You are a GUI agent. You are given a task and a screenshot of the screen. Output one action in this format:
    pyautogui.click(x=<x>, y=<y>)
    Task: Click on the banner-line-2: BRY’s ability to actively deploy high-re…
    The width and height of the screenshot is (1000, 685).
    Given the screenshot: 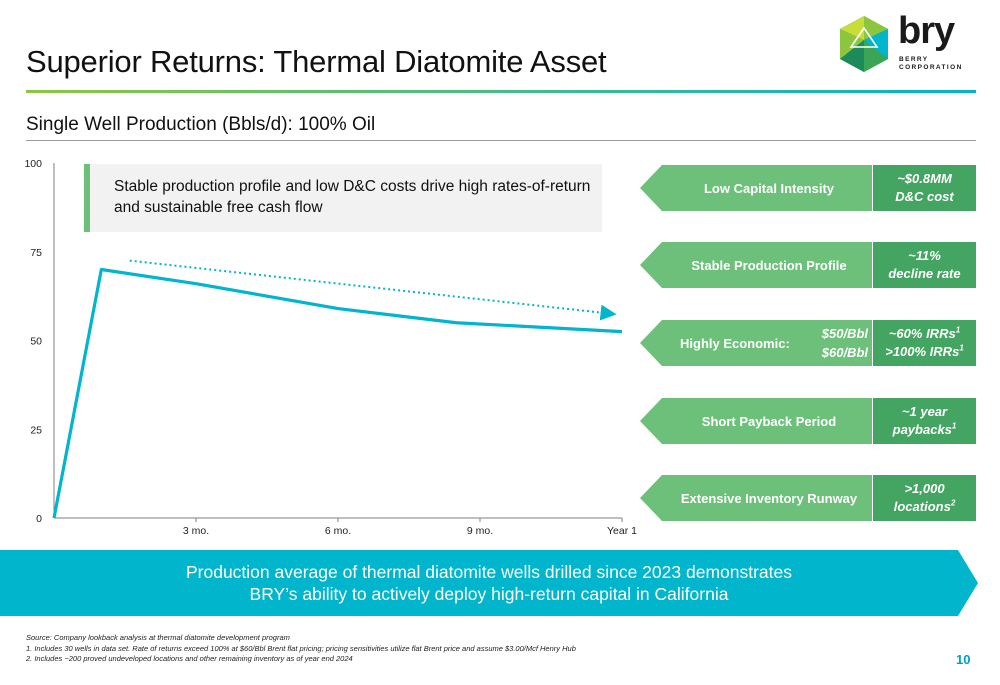 What is the action you would take?
    pyautogui.click(x=489, y=594)
    